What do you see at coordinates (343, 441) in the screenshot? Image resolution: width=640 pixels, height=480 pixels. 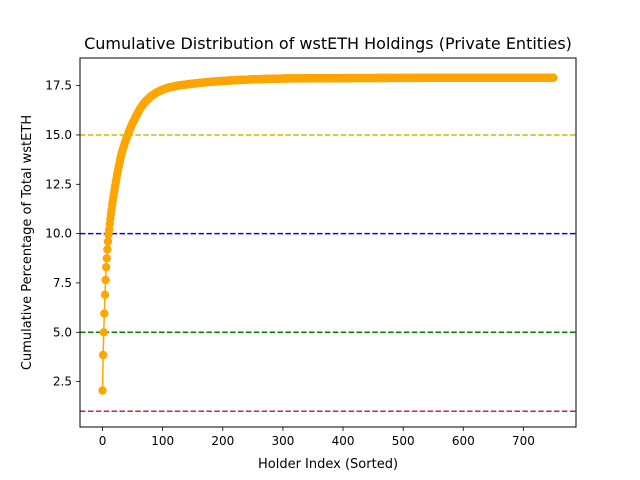 I see `x-tick-label: 400` at bounding box center [343, 441].